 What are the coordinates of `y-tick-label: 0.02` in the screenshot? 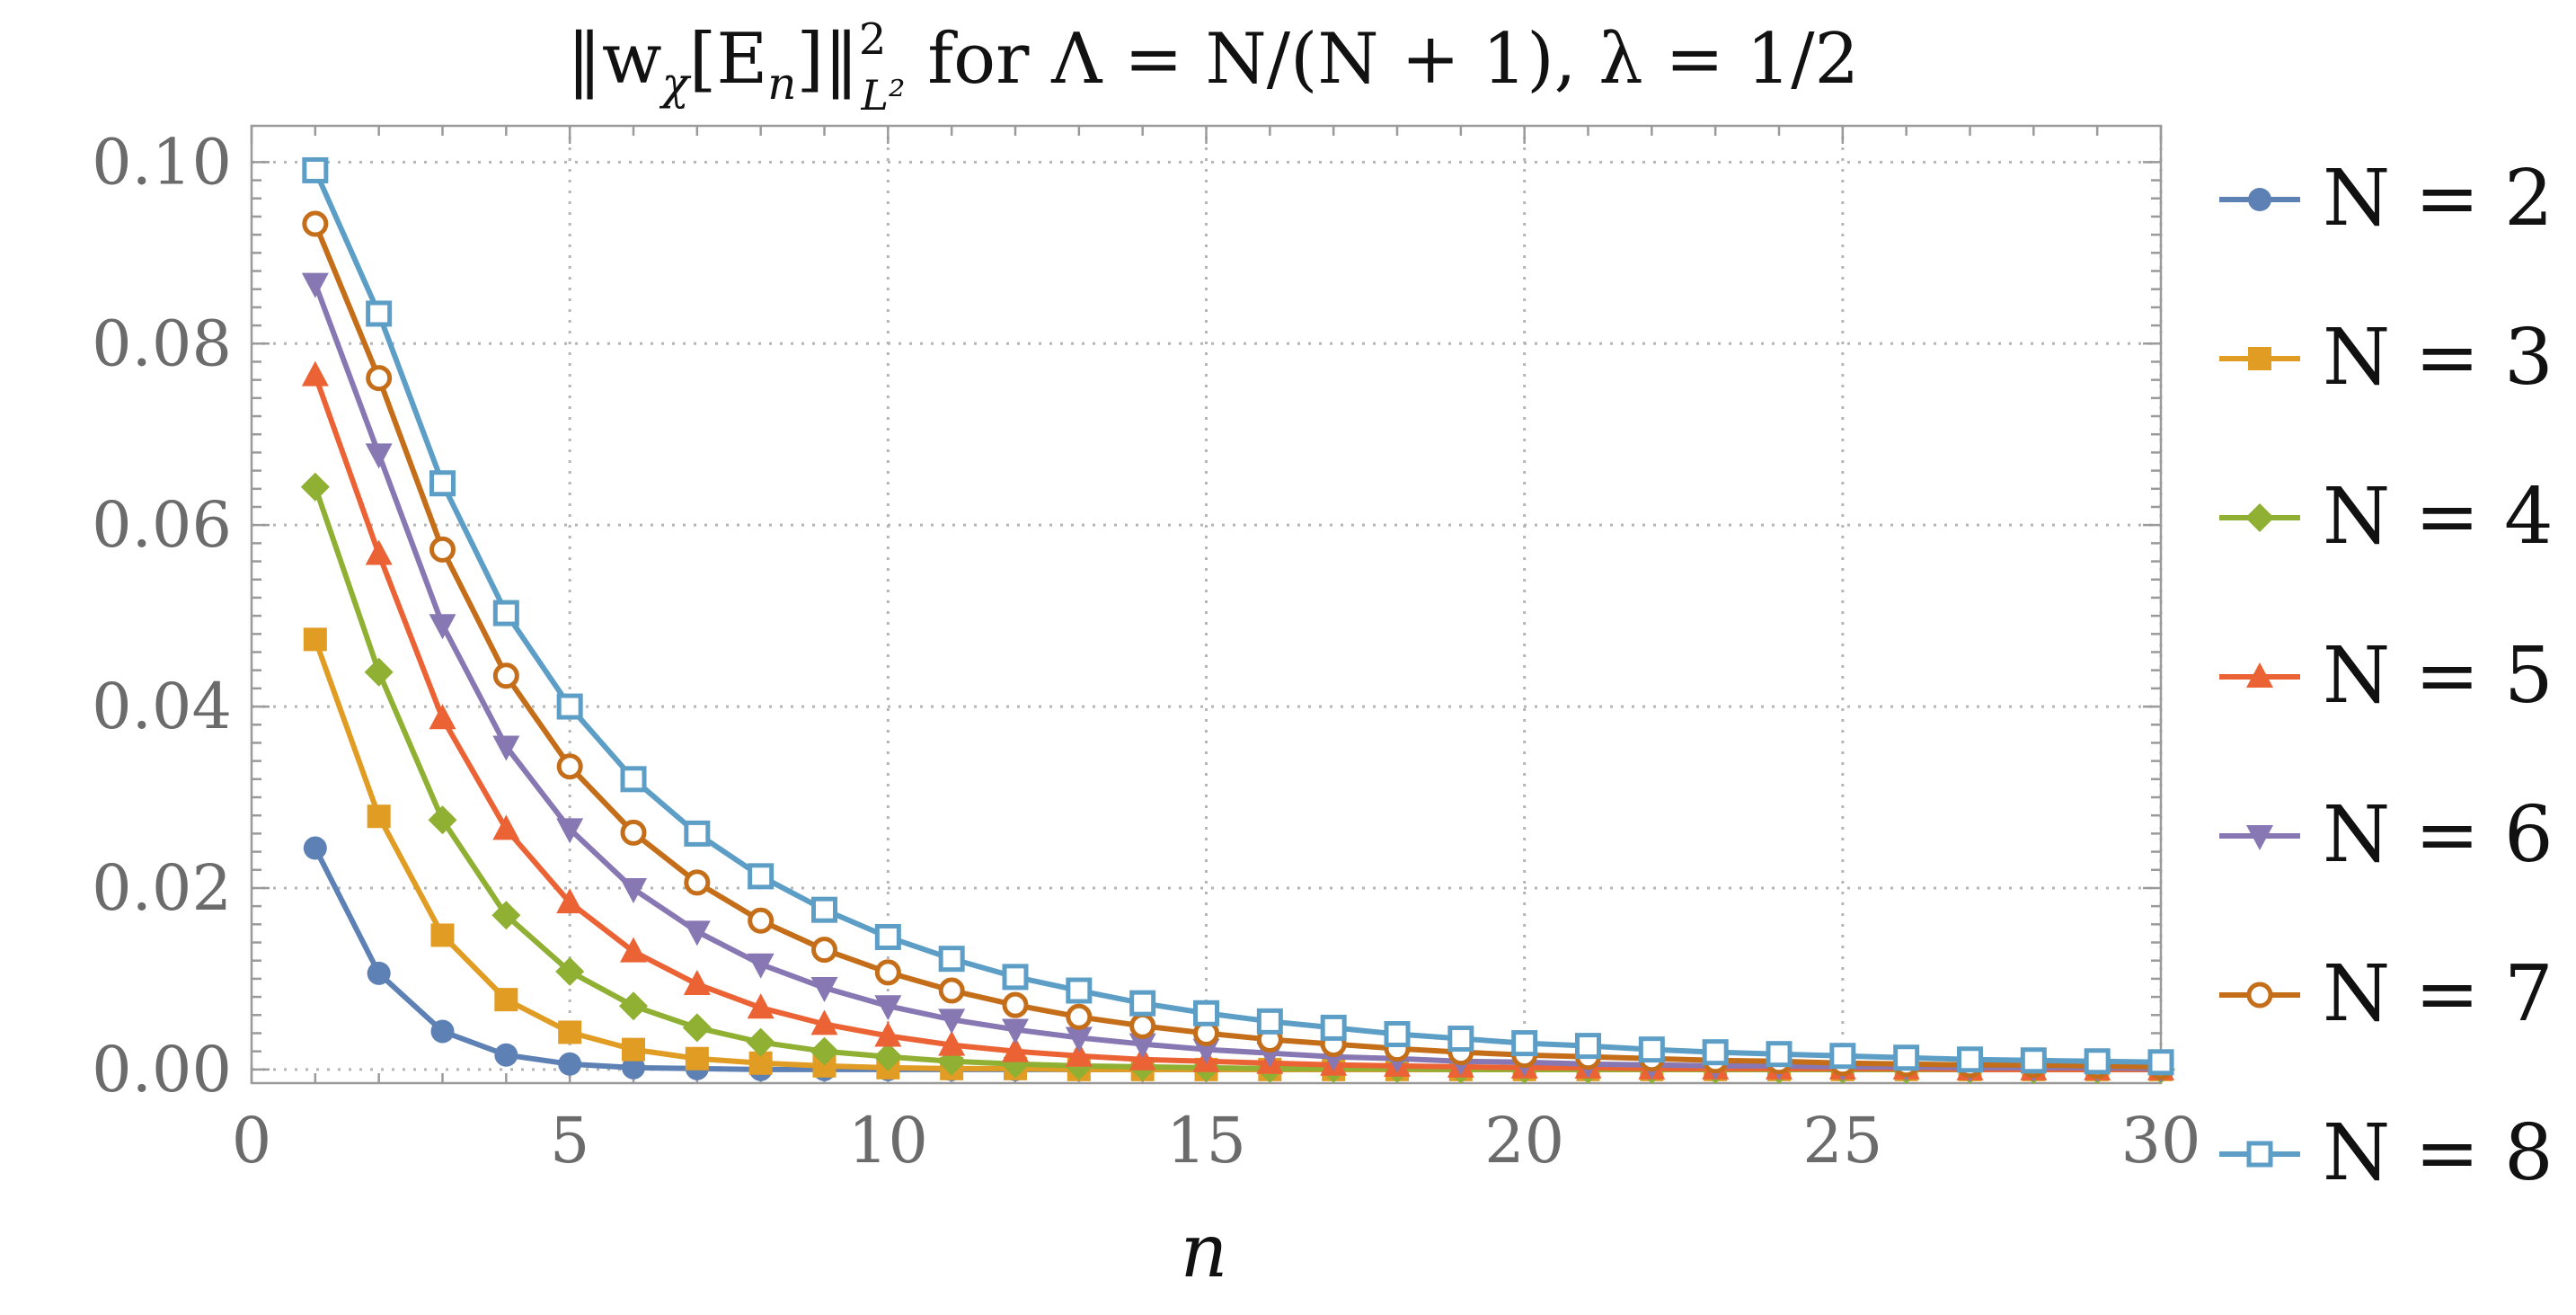 It's located at (162, 888).